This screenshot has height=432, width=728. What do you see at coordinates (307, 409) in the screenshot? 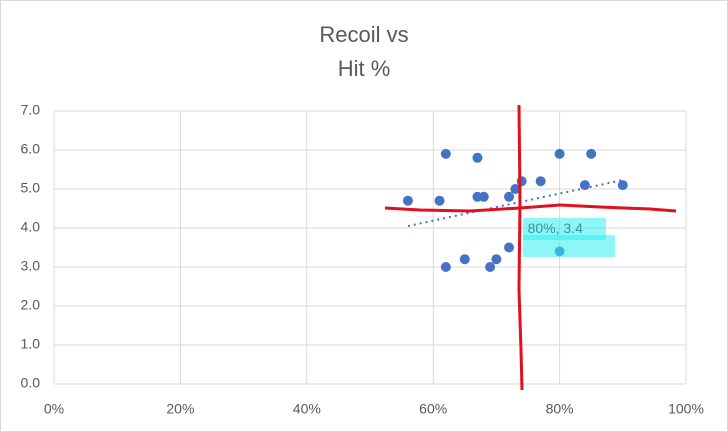
I see `x-tick-label: 40%` at bounding box center [307, 409].